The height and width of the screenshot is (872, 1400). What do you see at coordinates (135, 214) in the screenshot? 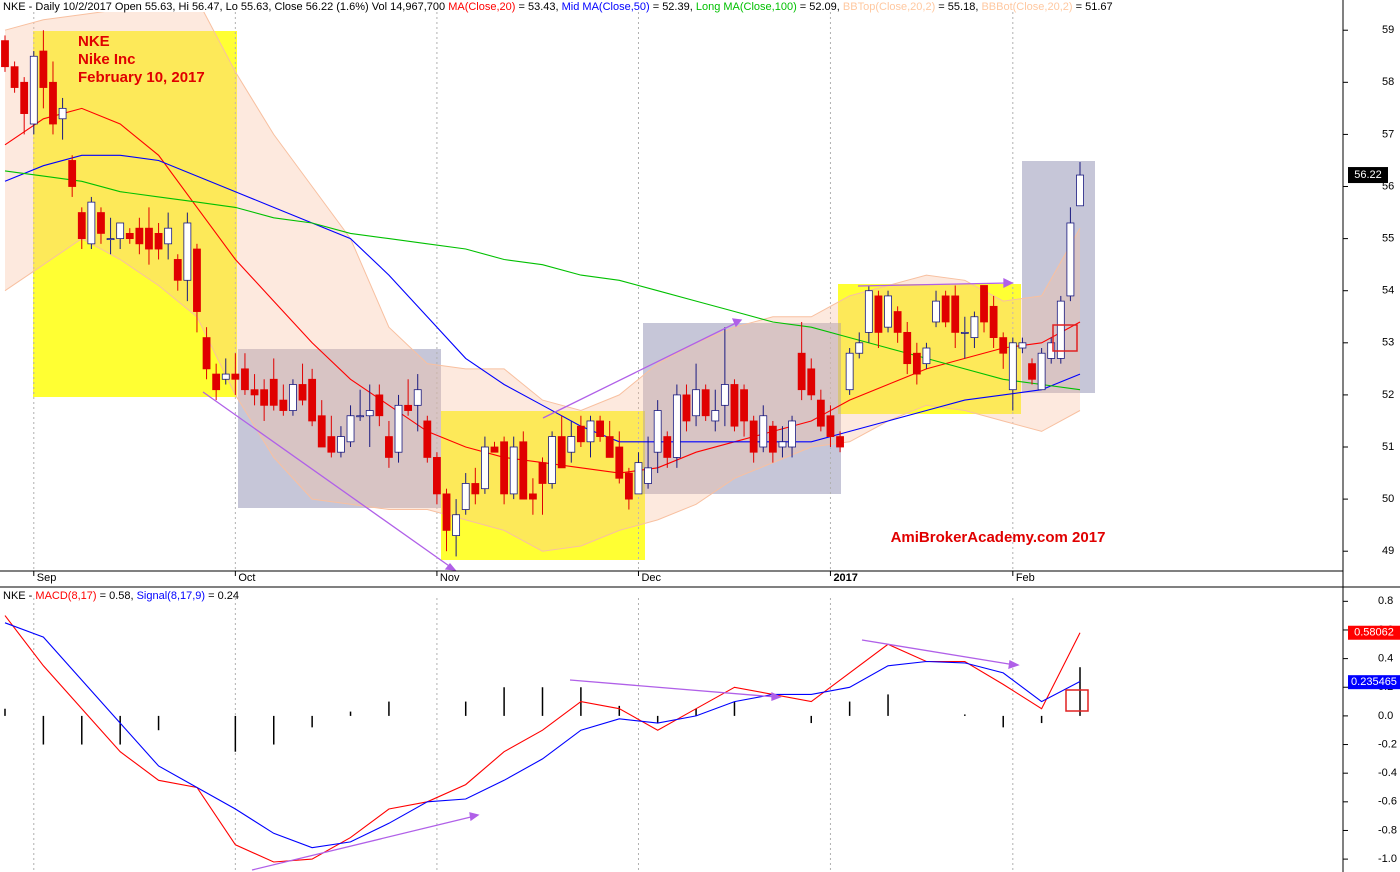
I see `range-box` at bounding box center [135, 214].